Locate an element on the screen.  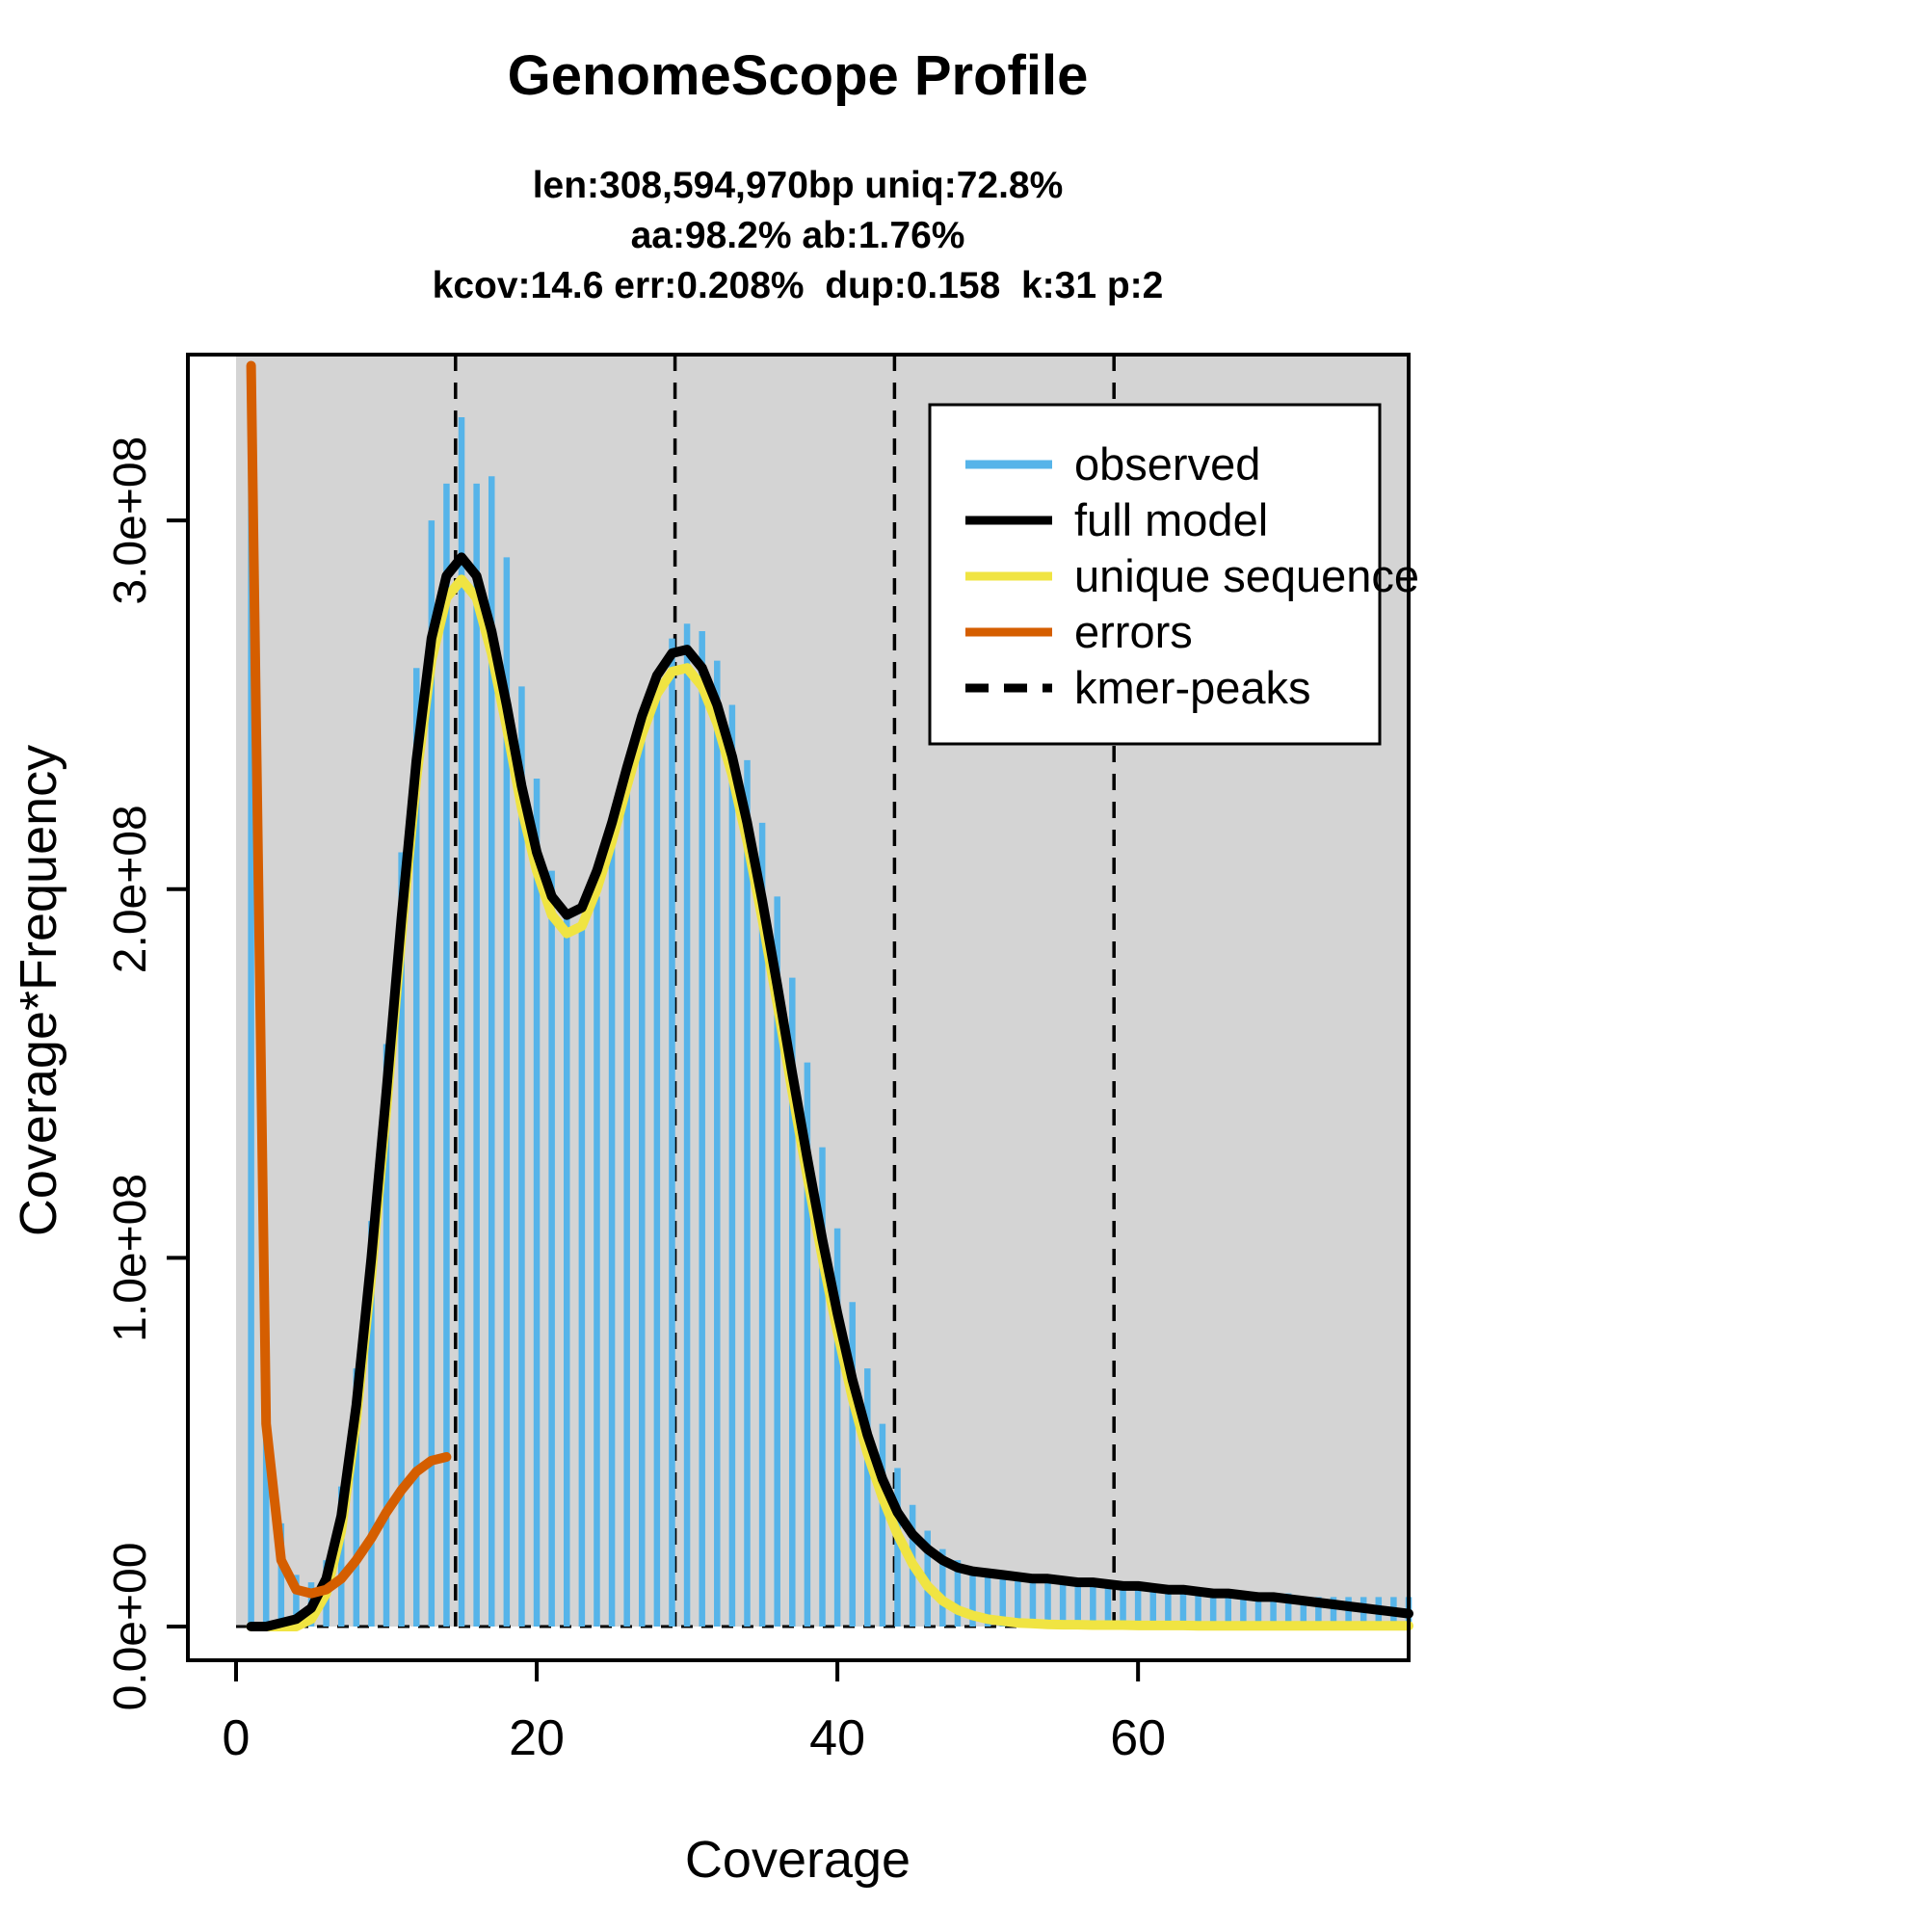
legend-label: observed is located at coordinates (1167, 464).